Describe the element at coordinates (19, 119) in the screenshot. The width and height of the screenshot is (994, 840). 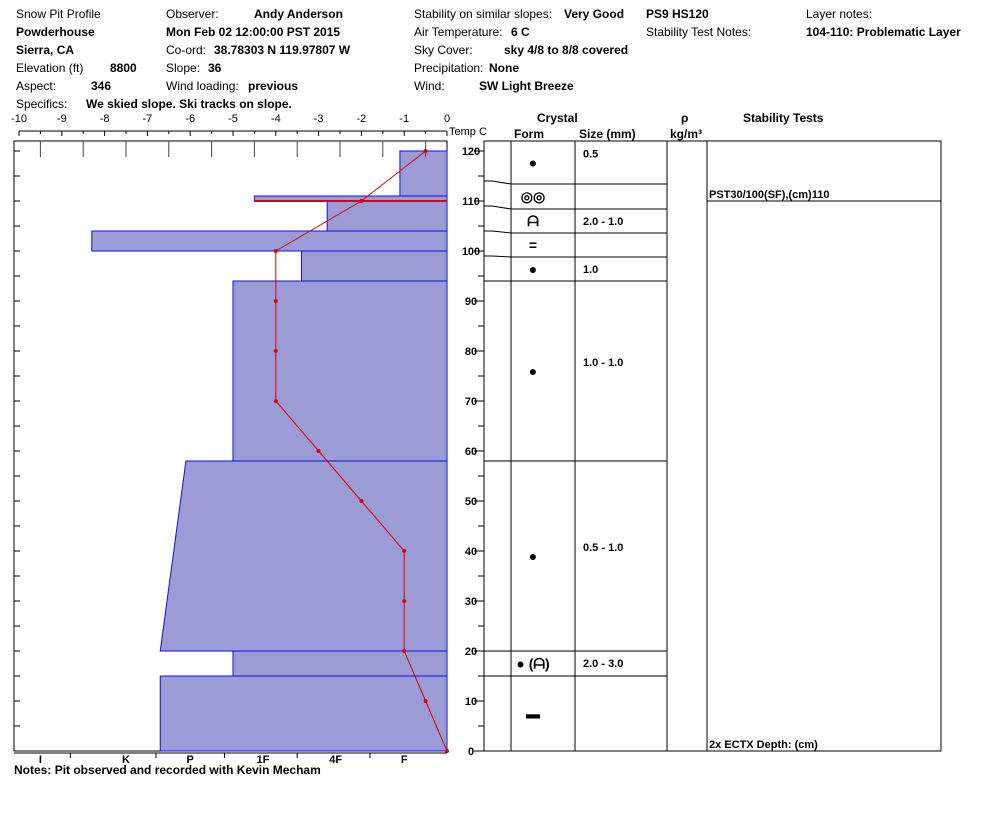
I see `temp-tick-label: -10` at that location.